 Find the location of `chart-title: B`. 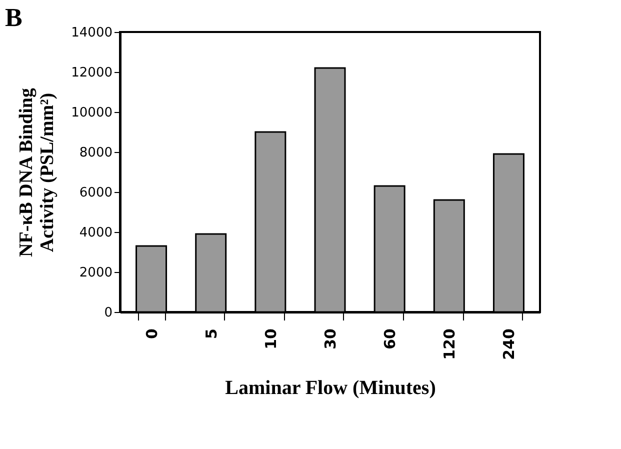

chart-title: B is located at coordinates (13, 17).